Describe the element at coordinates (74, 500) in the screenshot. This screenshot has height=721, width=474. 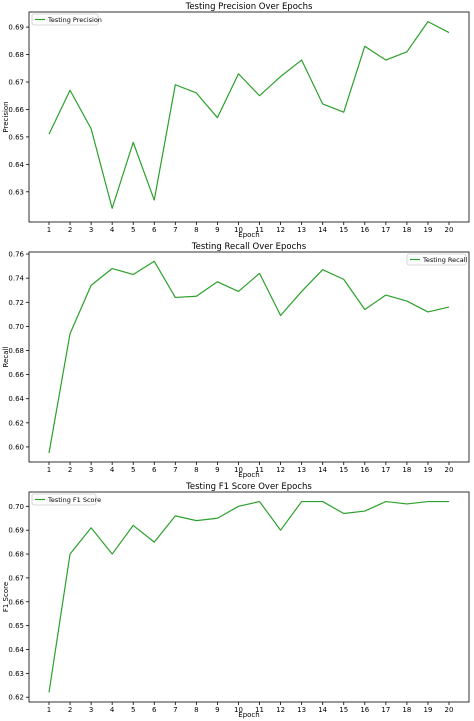
I see `legend-entry-label: Testing F1 Score` at that location.